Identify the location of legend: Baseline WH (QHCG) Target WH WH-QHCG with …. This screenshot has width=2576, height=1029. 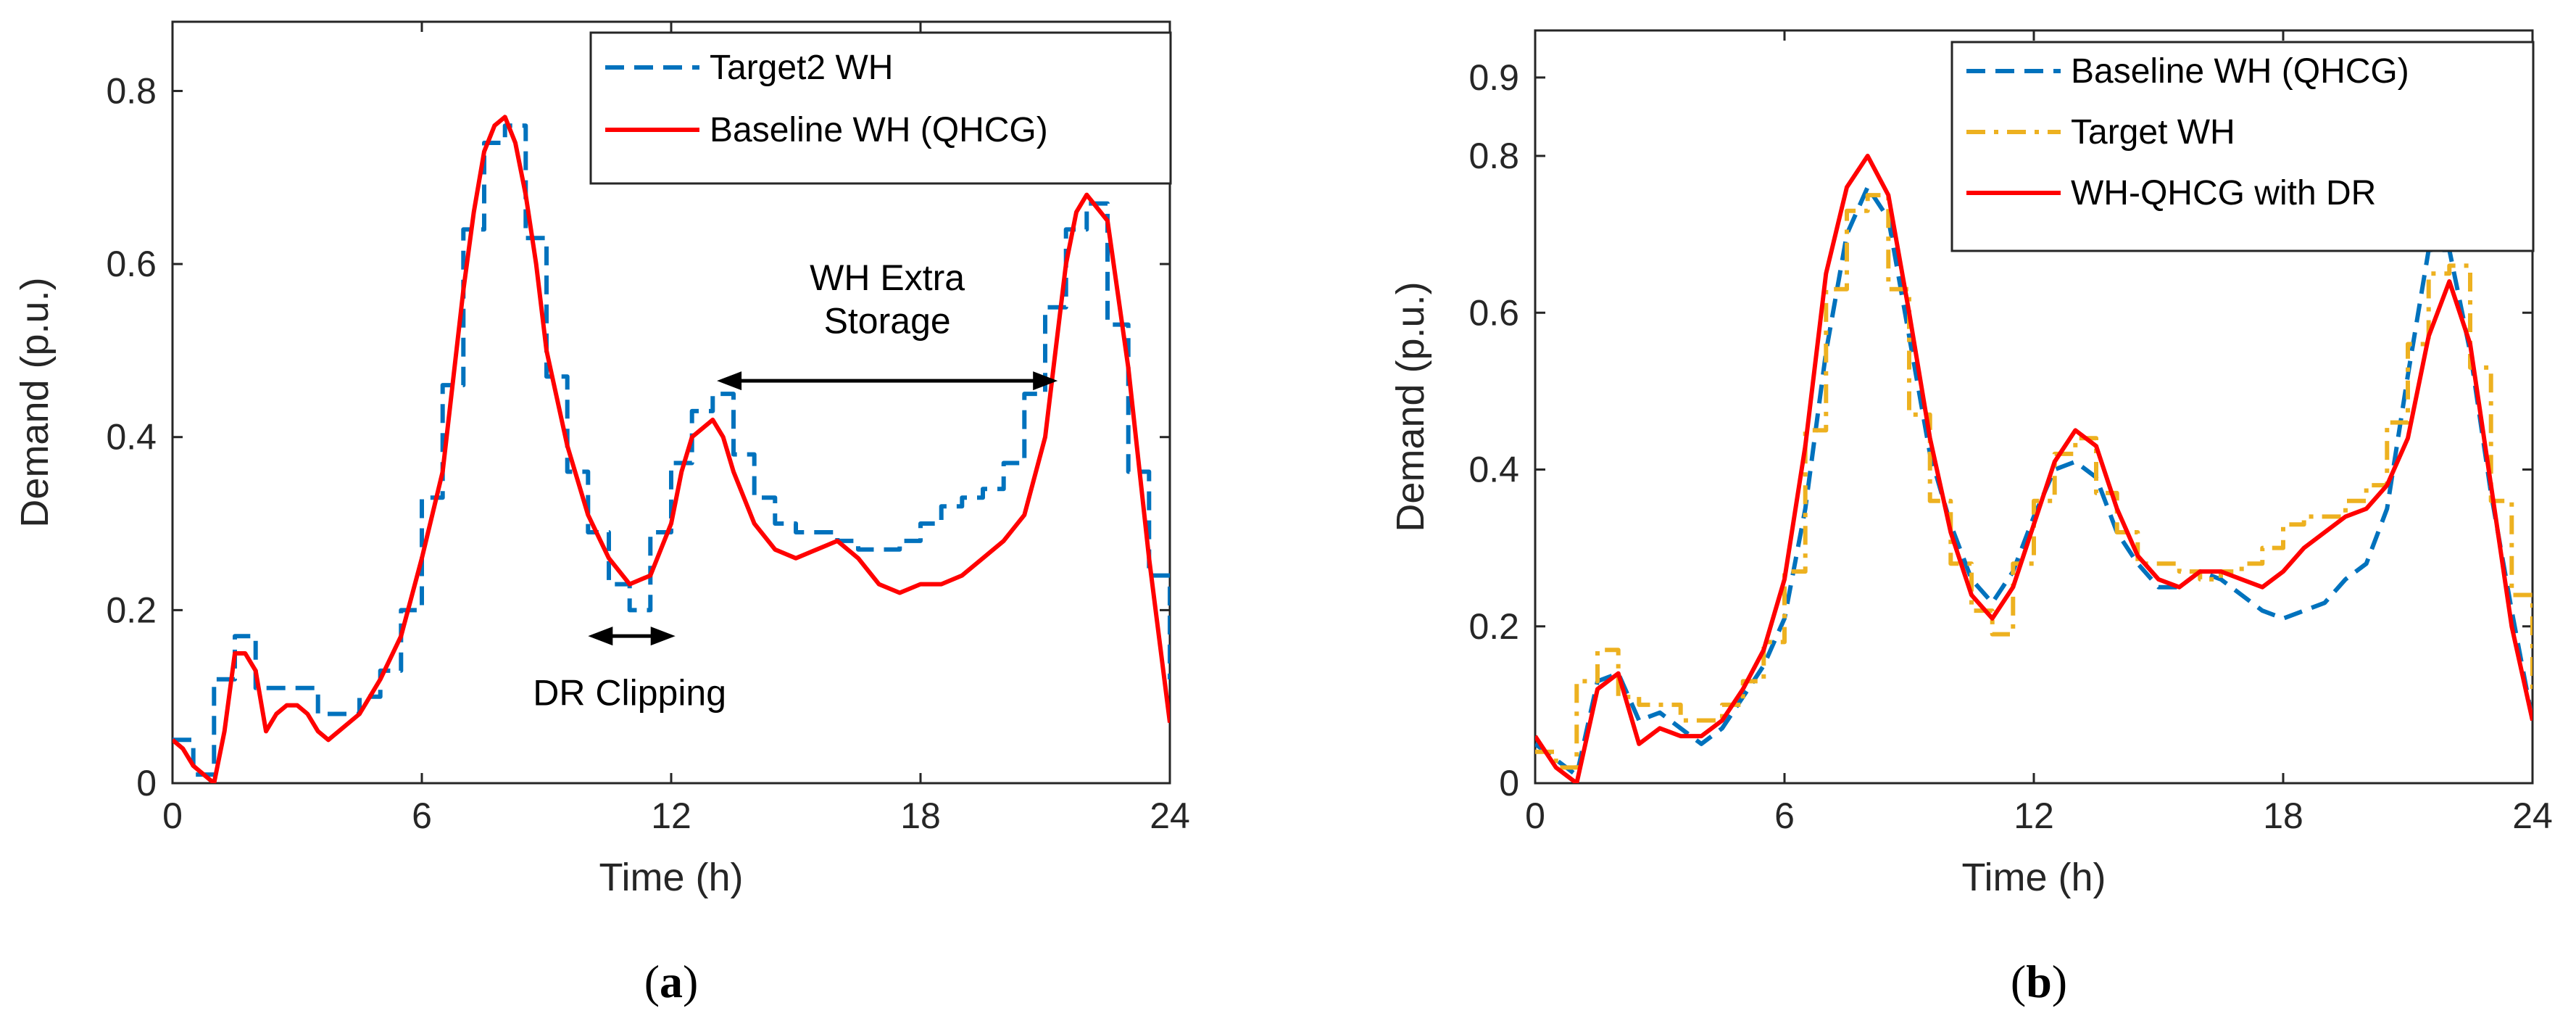
(2242, 146).